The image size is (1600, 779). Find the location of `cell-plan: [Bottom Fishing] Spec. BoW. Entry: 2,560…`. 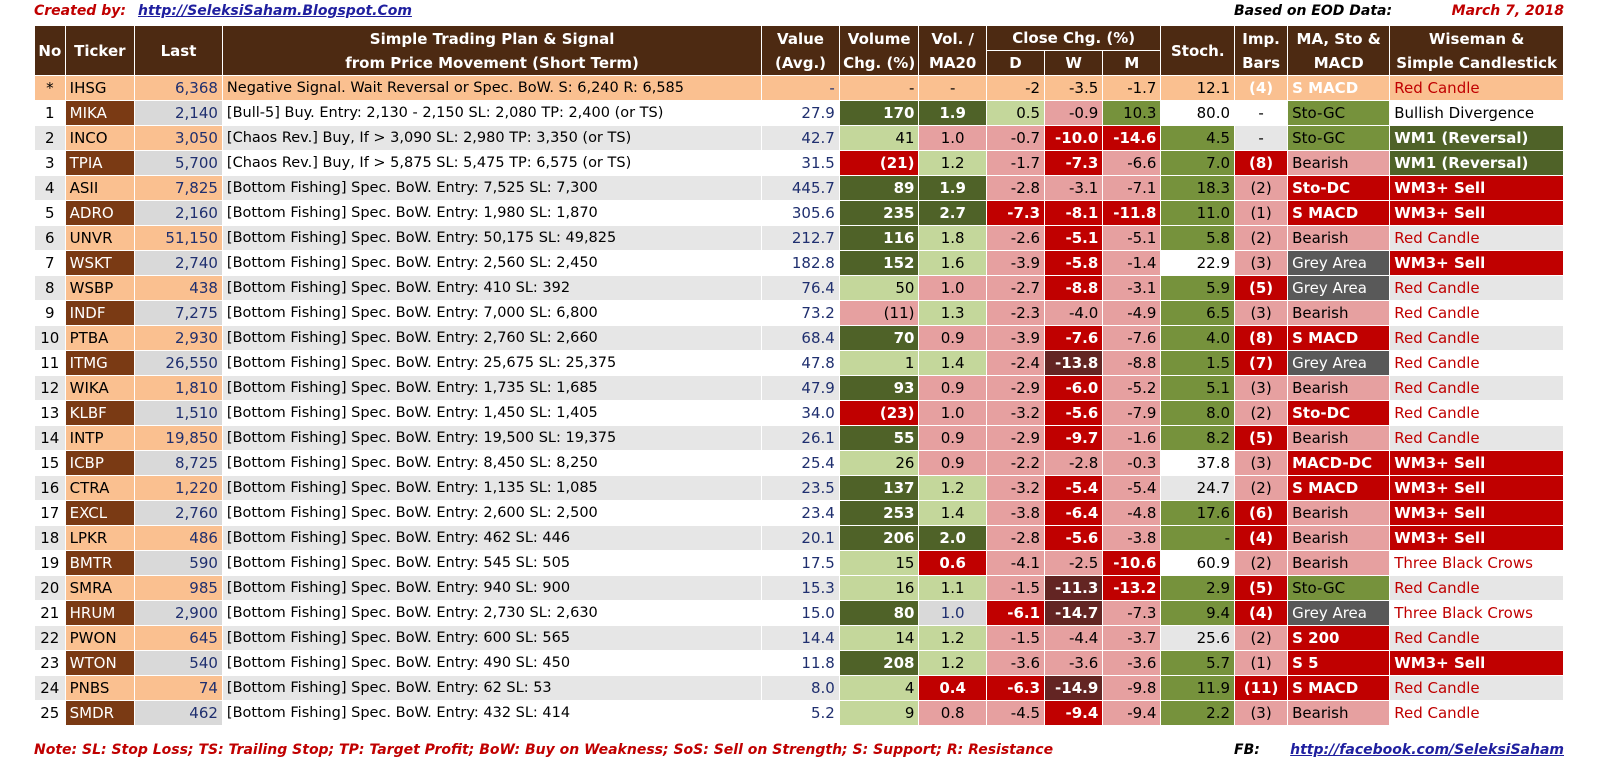

cell-plan: [Bottom Fishing] Spec. BoW. Entry: 2,560… is located at coordinates (492, 263).